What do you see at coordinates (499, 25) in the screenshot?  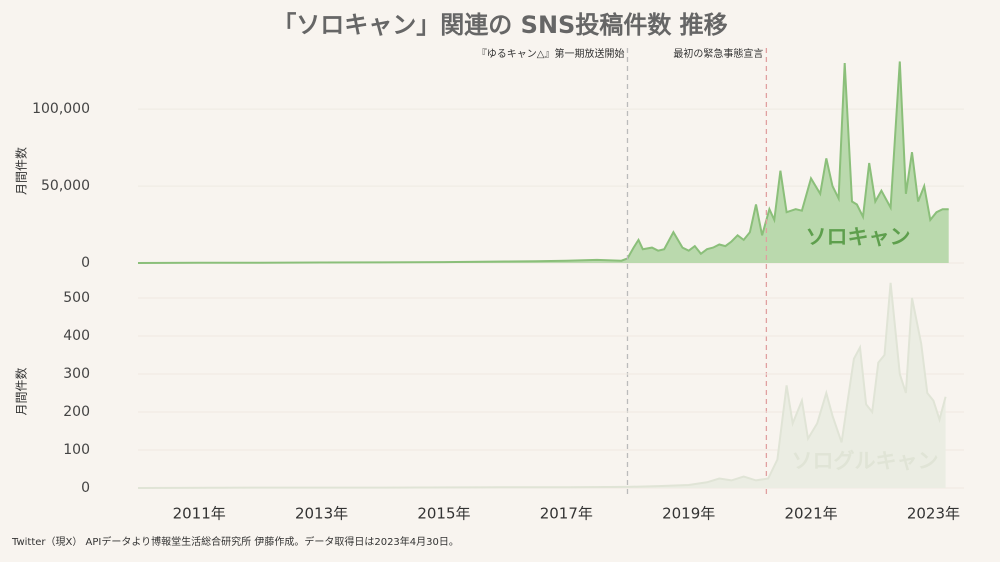 I see `chart-title: 「ソロキャン」関連の SNS投稿件数 推移` at bounding box center [499, 25].